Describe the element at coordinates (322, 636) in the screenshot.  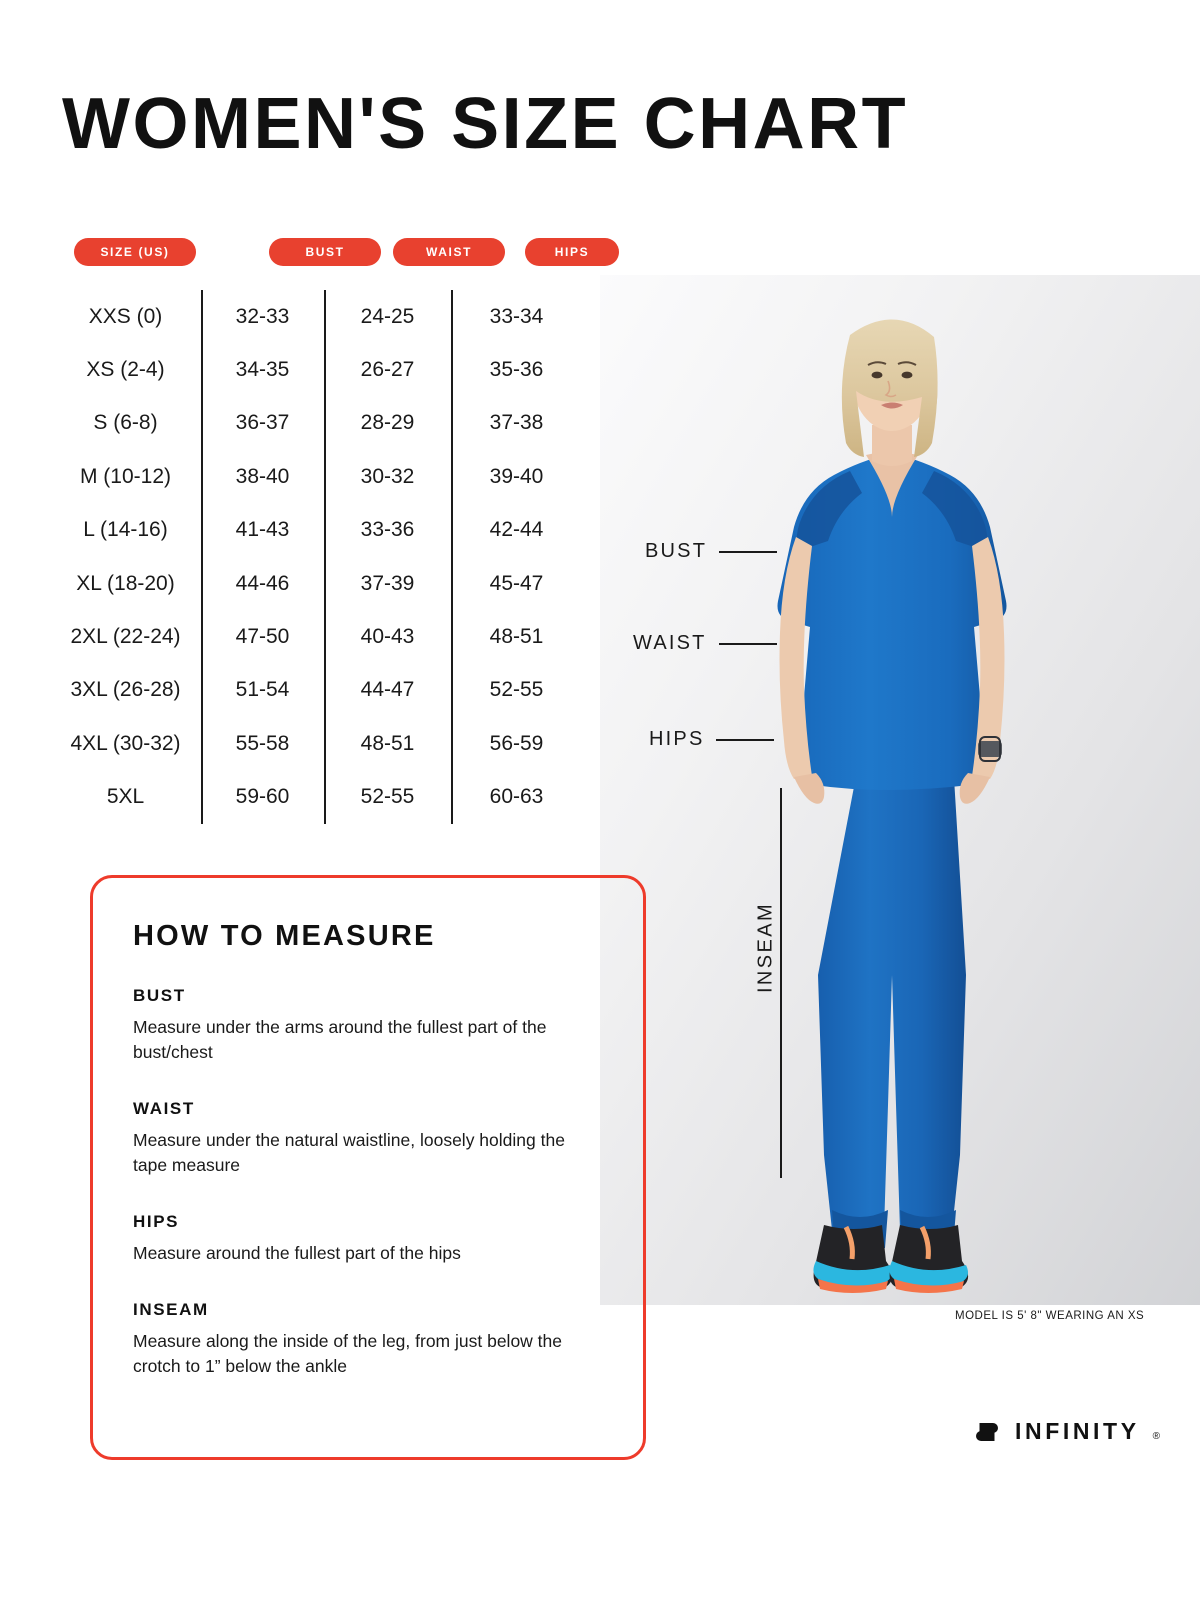
I see `table-row: 2XL (22-24) 47-50 40-43 48-51` at that location.